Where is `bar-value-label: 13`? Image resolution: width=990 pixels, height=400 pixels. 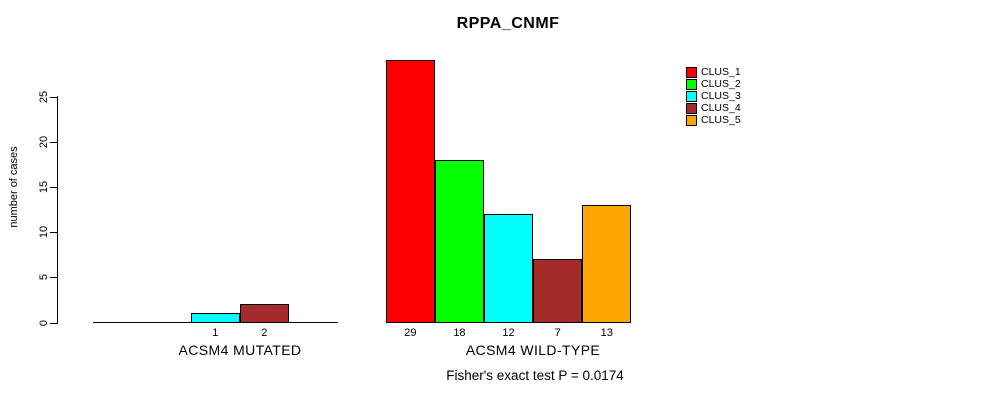
bar-value-label: 13 is located at coordinates (606, 333).